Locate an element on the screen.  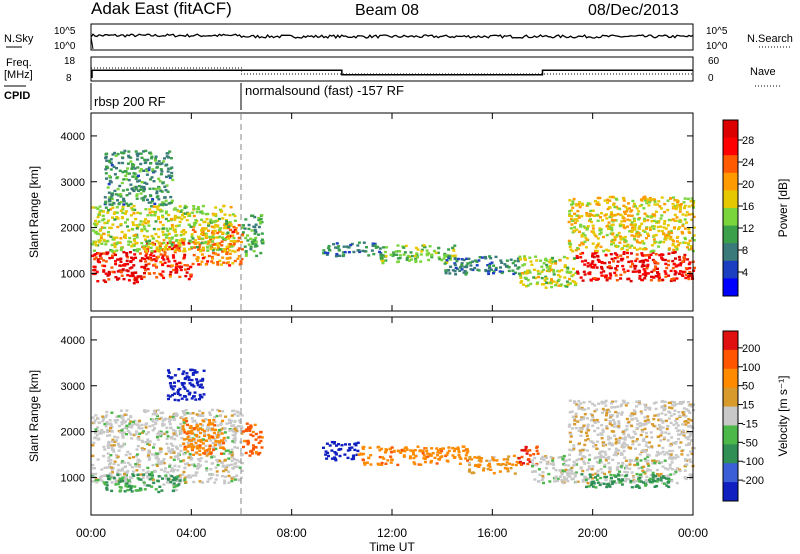
power-colorbar-tick-label: 20 is located at coordinates (748, 185).